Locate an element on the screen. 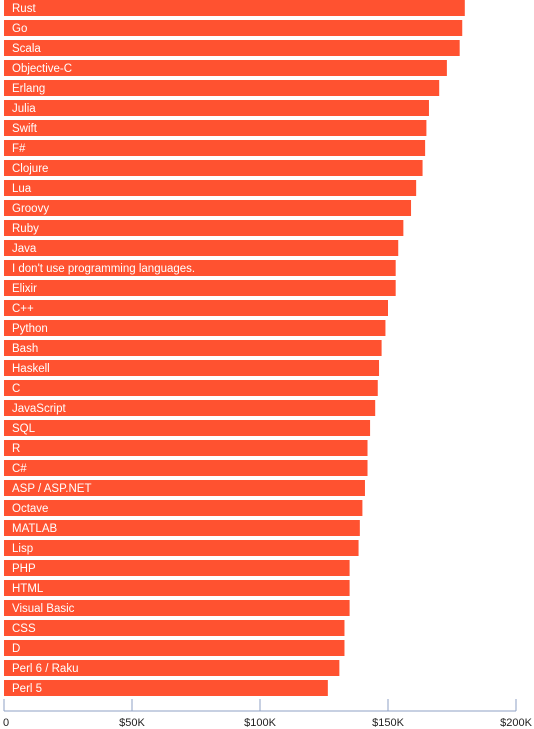  bar-label-10: Groovy is located at coordinates (30, 209).